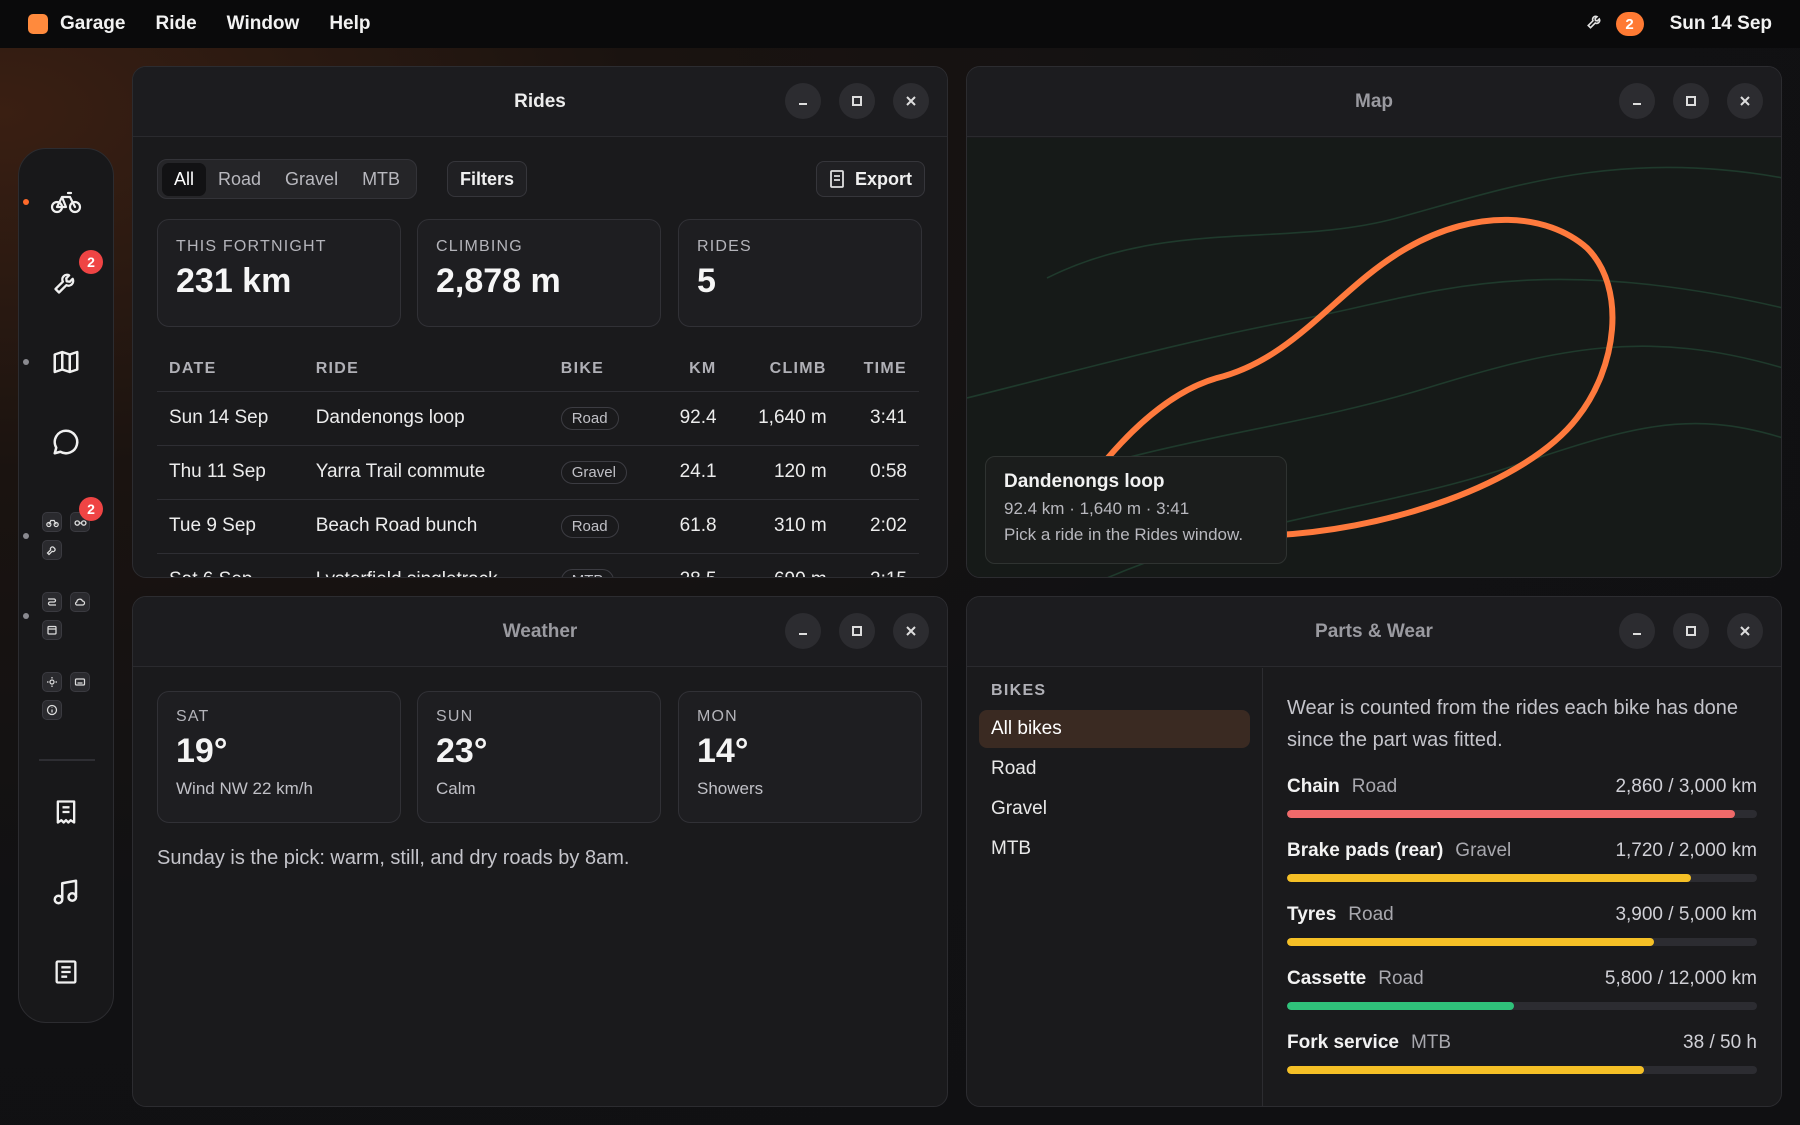  I want to click on column-header-climb: CLIMB, so click(783, 369).